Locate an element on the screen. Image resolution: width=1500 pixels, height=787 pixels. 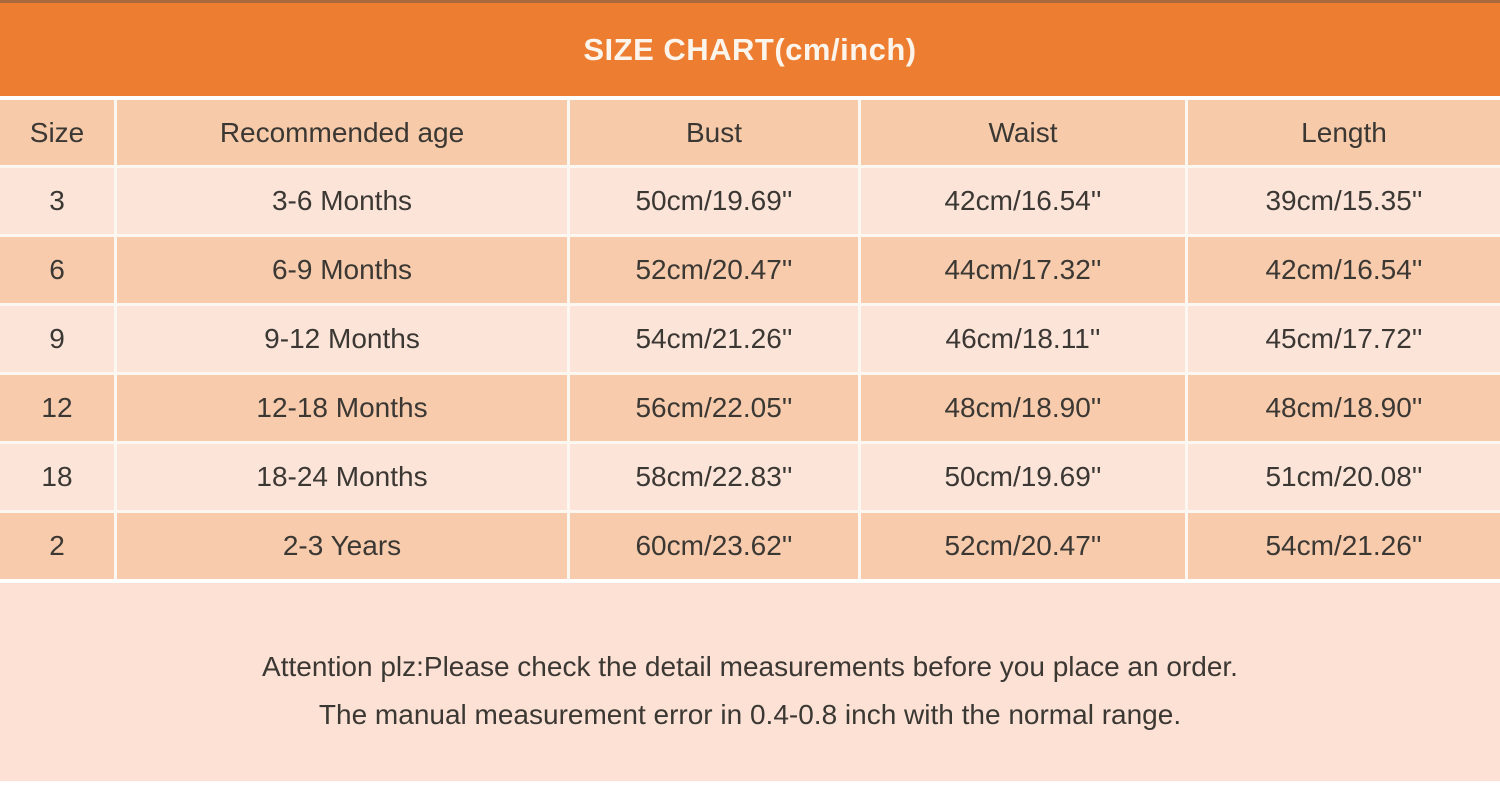
table-cell: 46cm/18.11'' is located at coordinates (1023, 339).